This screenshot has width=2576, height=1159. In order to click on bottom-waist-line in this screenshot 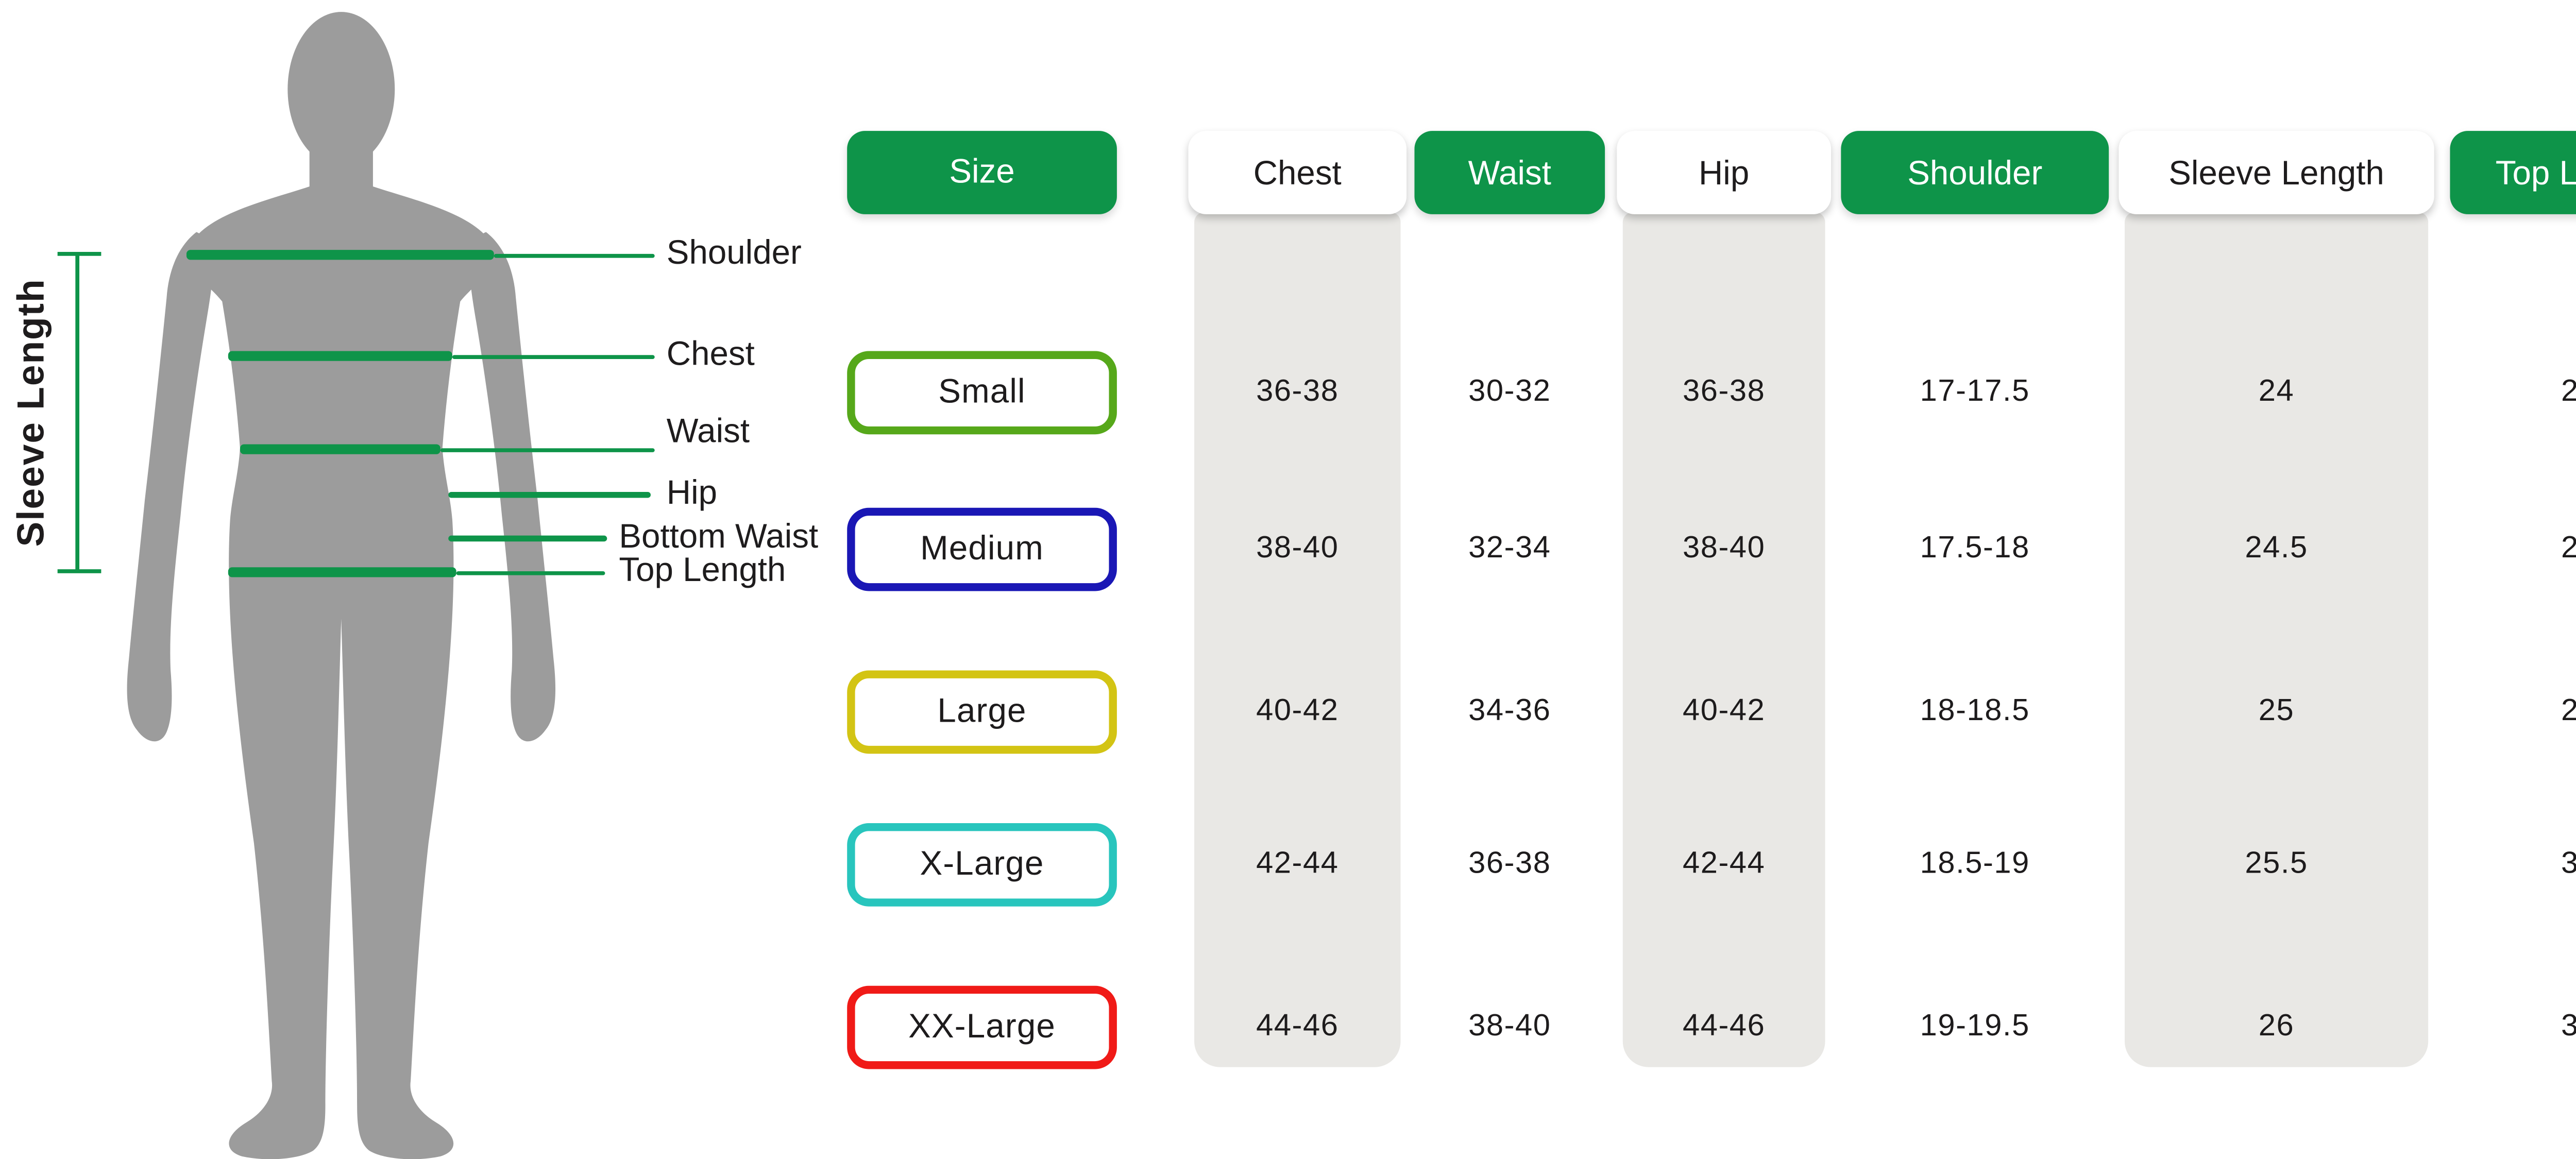, I will do `click(527, 538)`.